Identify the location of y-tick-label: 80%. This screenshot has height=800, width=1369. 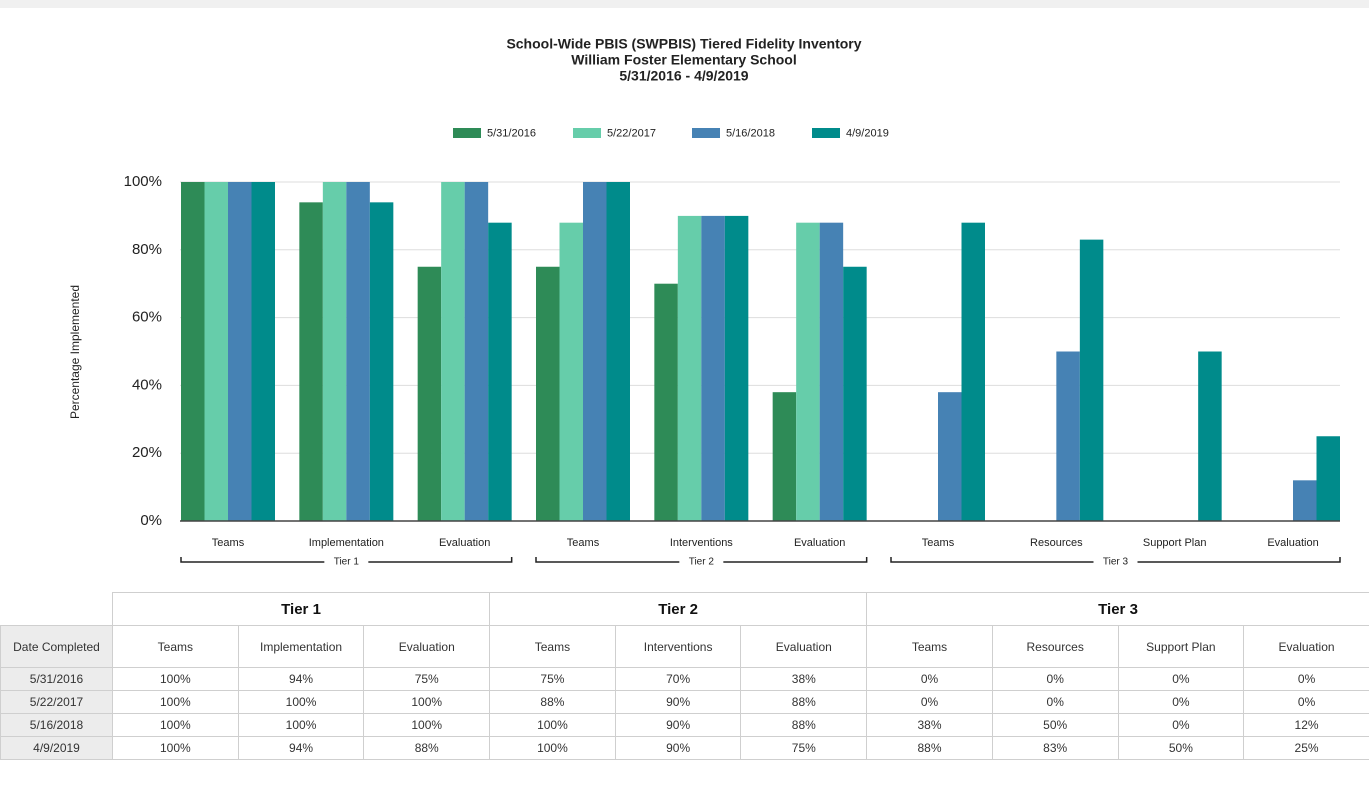
(147, 249).